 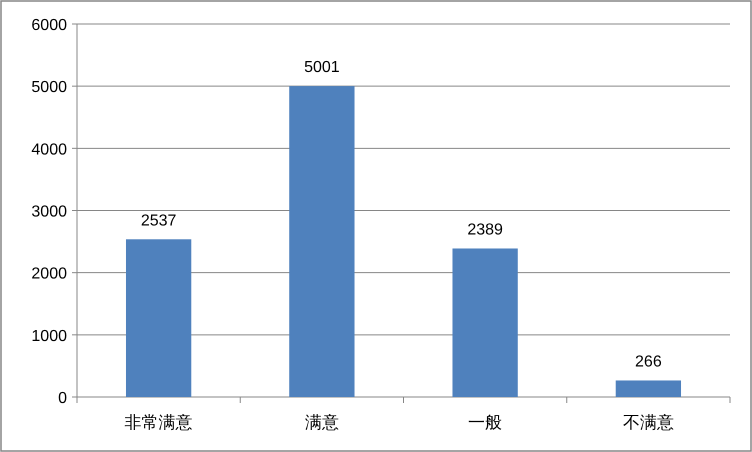 I want to click on x-tick-label: 一般, so click(x=485, y=422).